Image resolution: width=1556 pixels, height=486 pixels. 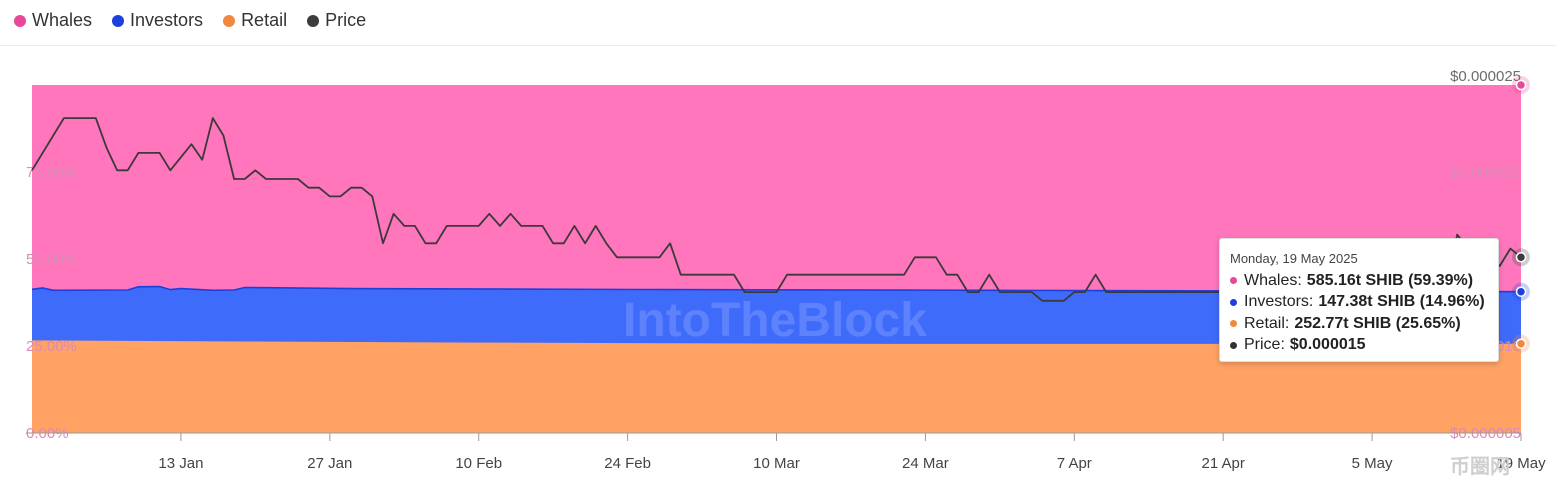 I want to click on price-legend-marker, so click(x=313, y=20).